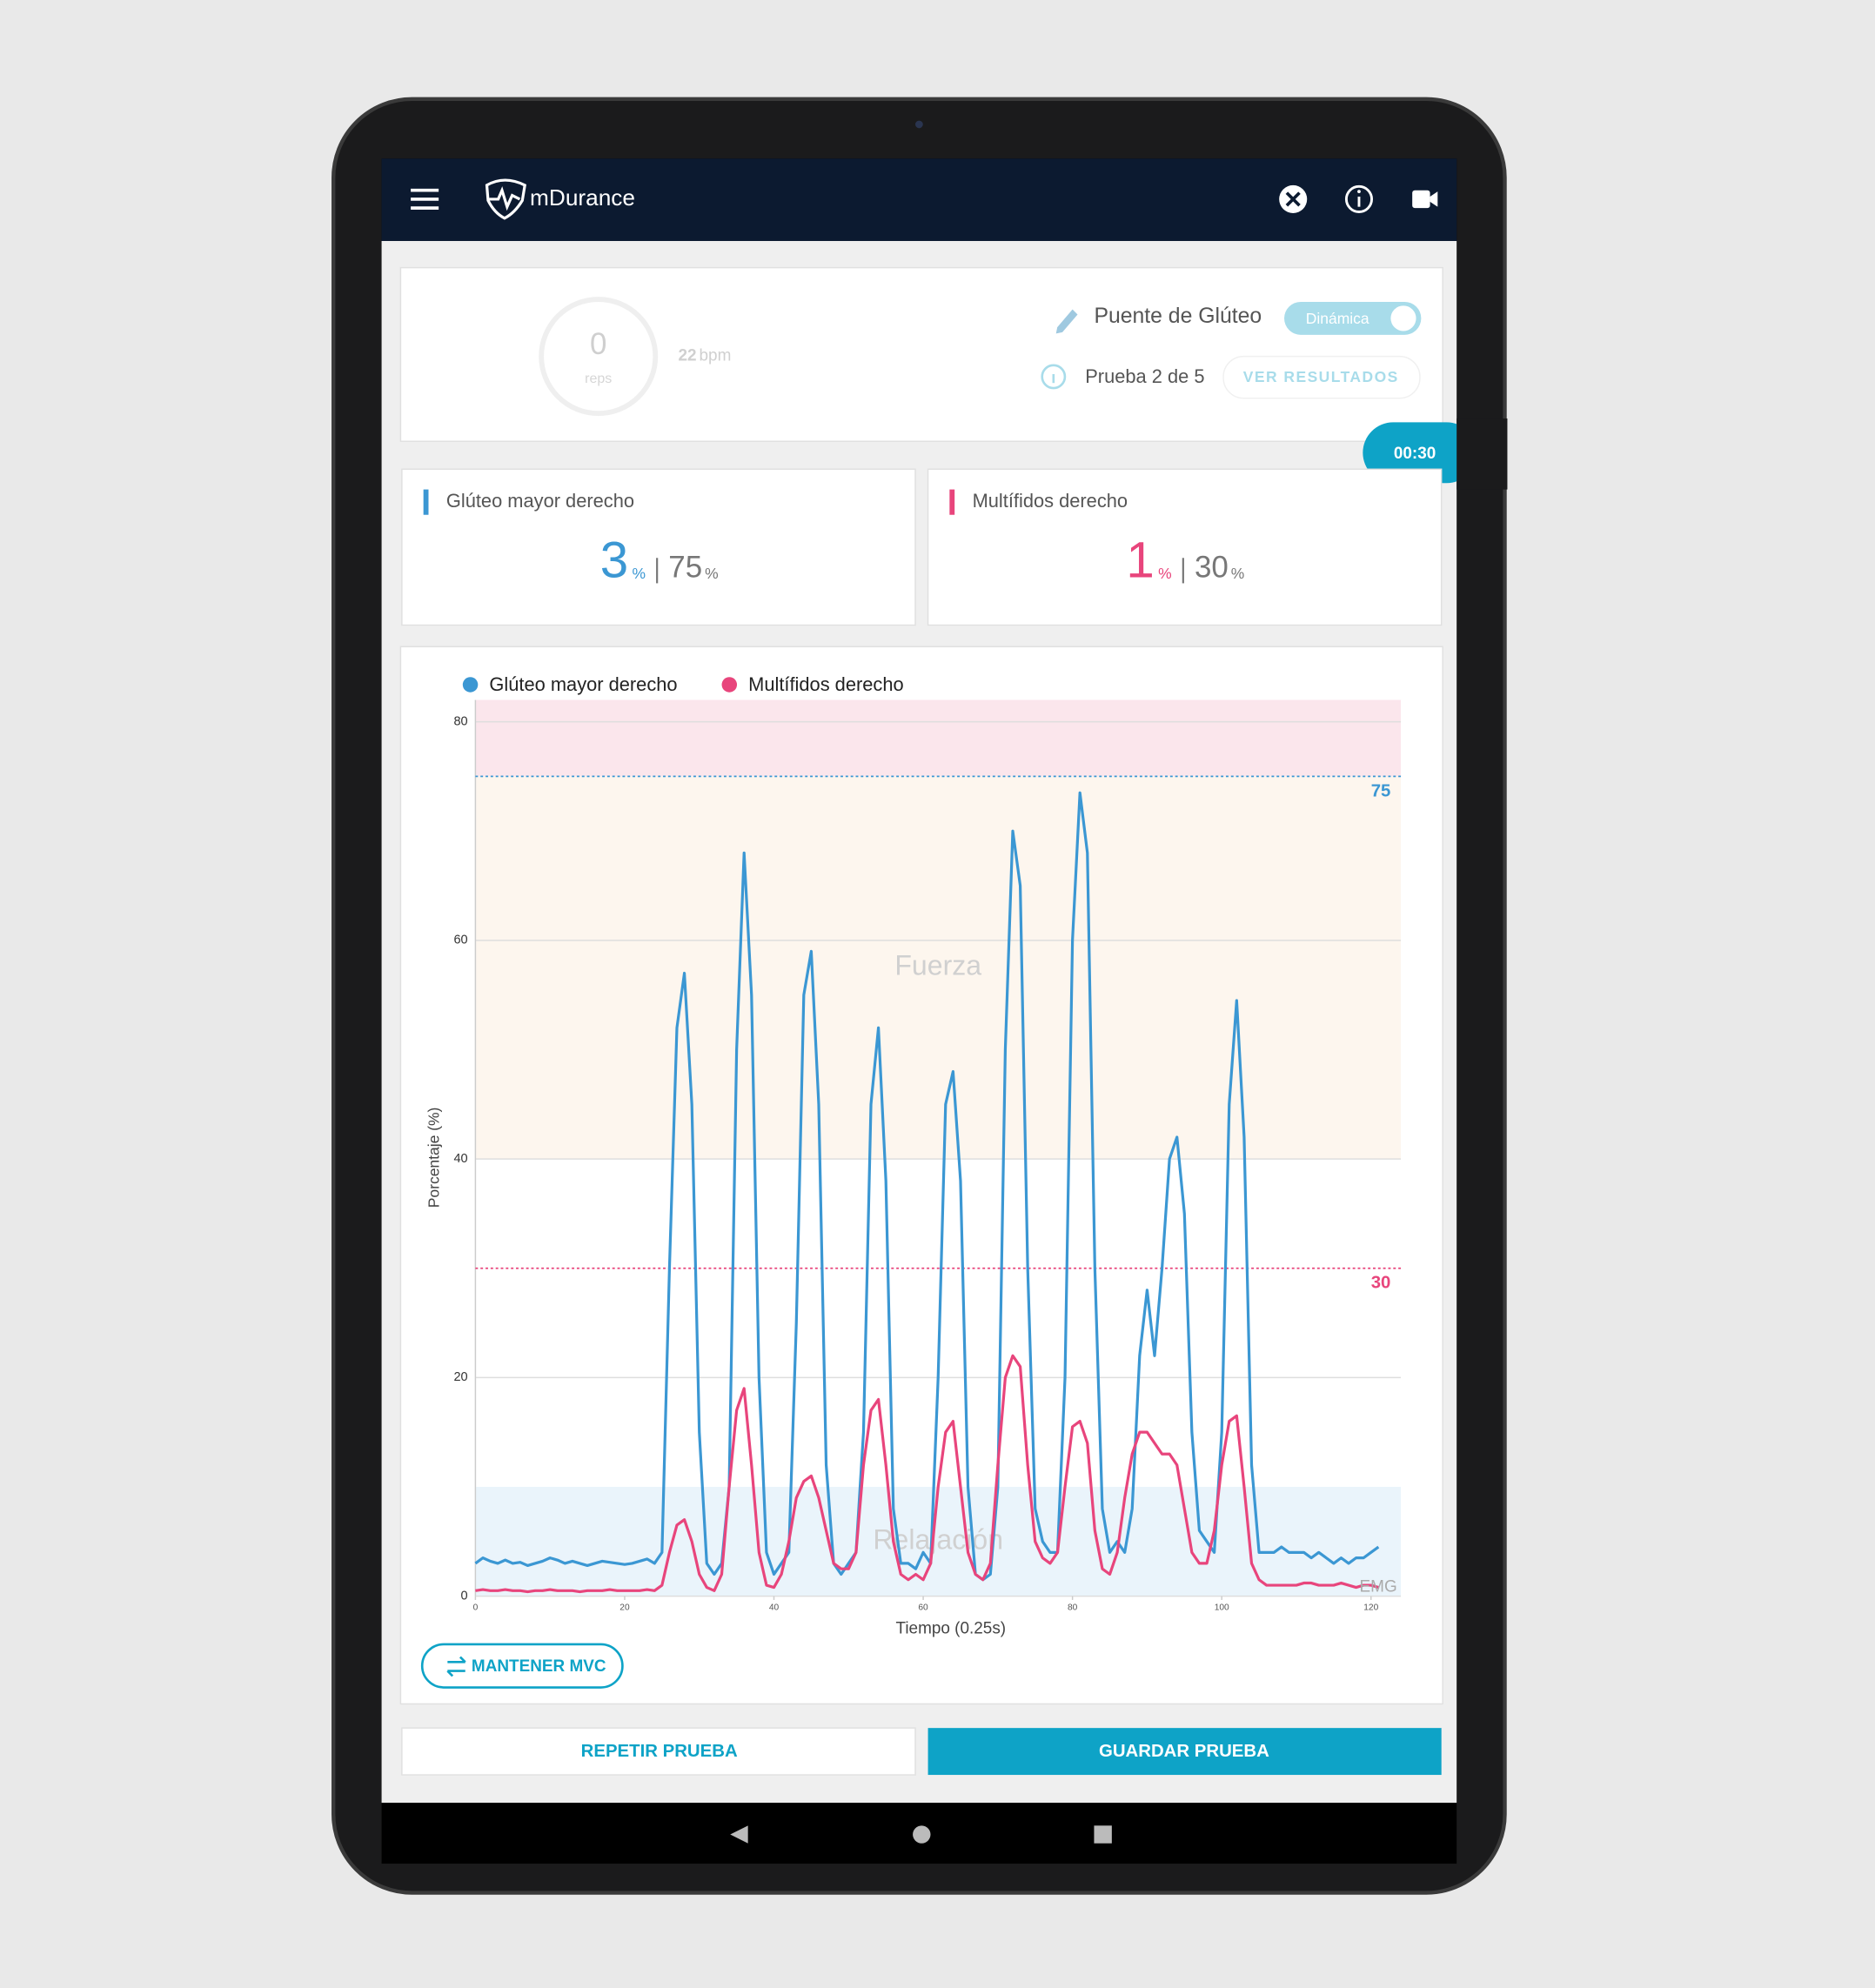 Image resolution: width=1875 pixels, height=1988 pixels. I want to click on x-tick-label: 20, so click(624, 1607).